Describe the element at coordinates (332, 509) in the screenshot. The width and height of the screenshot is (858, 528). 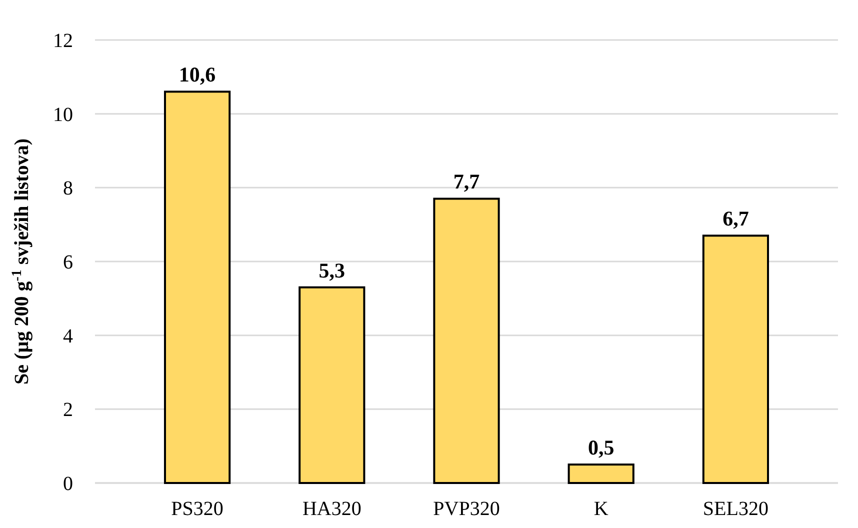
I see `x-tick-label: HA320` at that location.